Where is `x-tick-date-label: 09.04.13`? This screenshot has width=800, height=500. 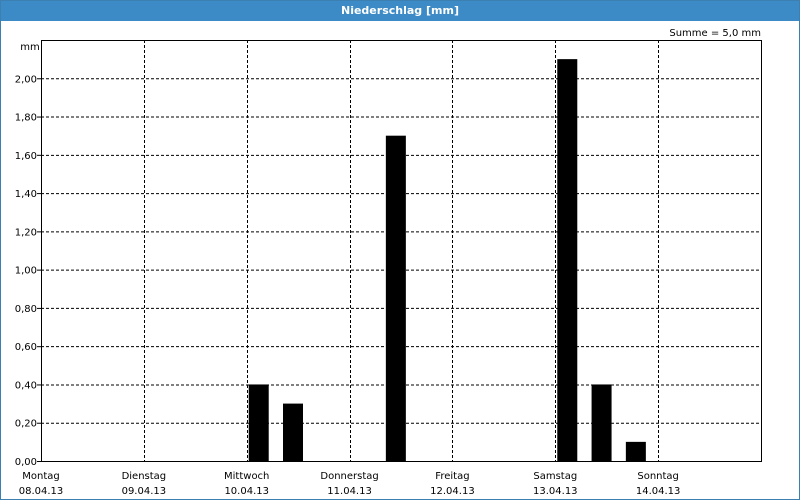 x-tick-date-label: 09.04.13 is located at coordinates (144, 491).